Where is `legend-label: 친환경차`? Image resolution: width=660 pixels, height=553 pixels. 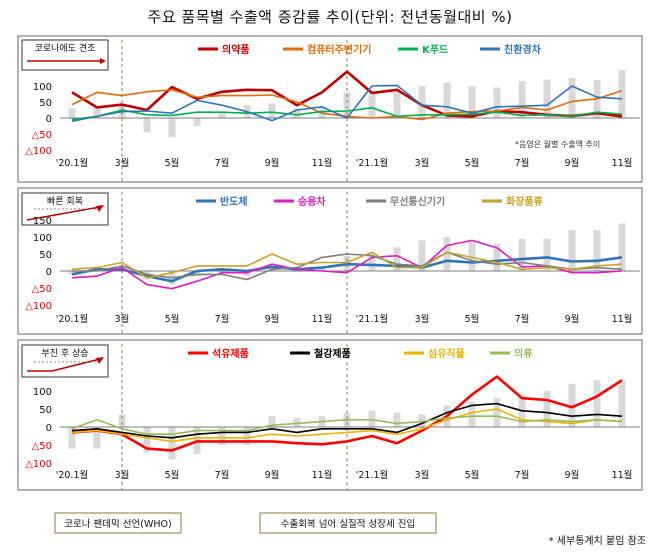 legend-label: 친환경차 is located at coordinates (523, 49).